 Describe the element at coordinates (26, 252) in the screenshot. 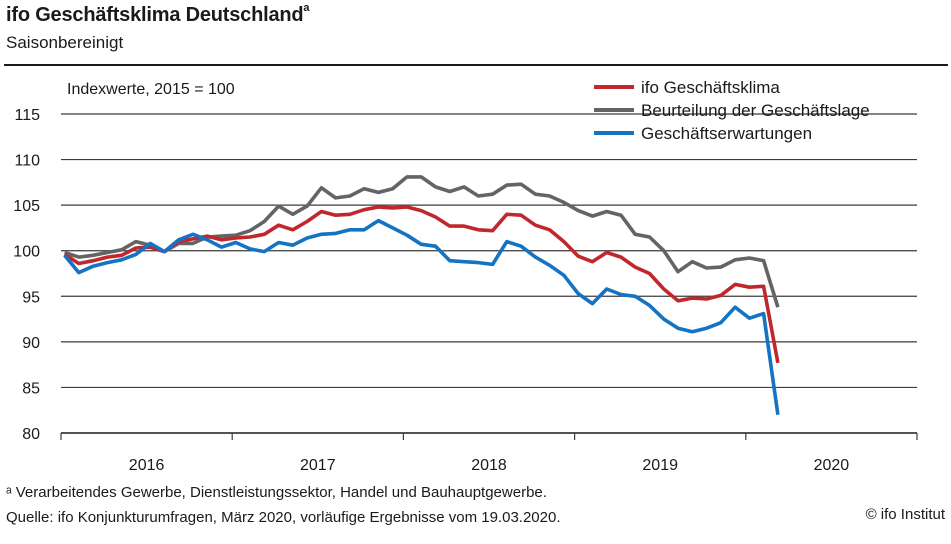

I see `y-tick-label: 100` at that location.